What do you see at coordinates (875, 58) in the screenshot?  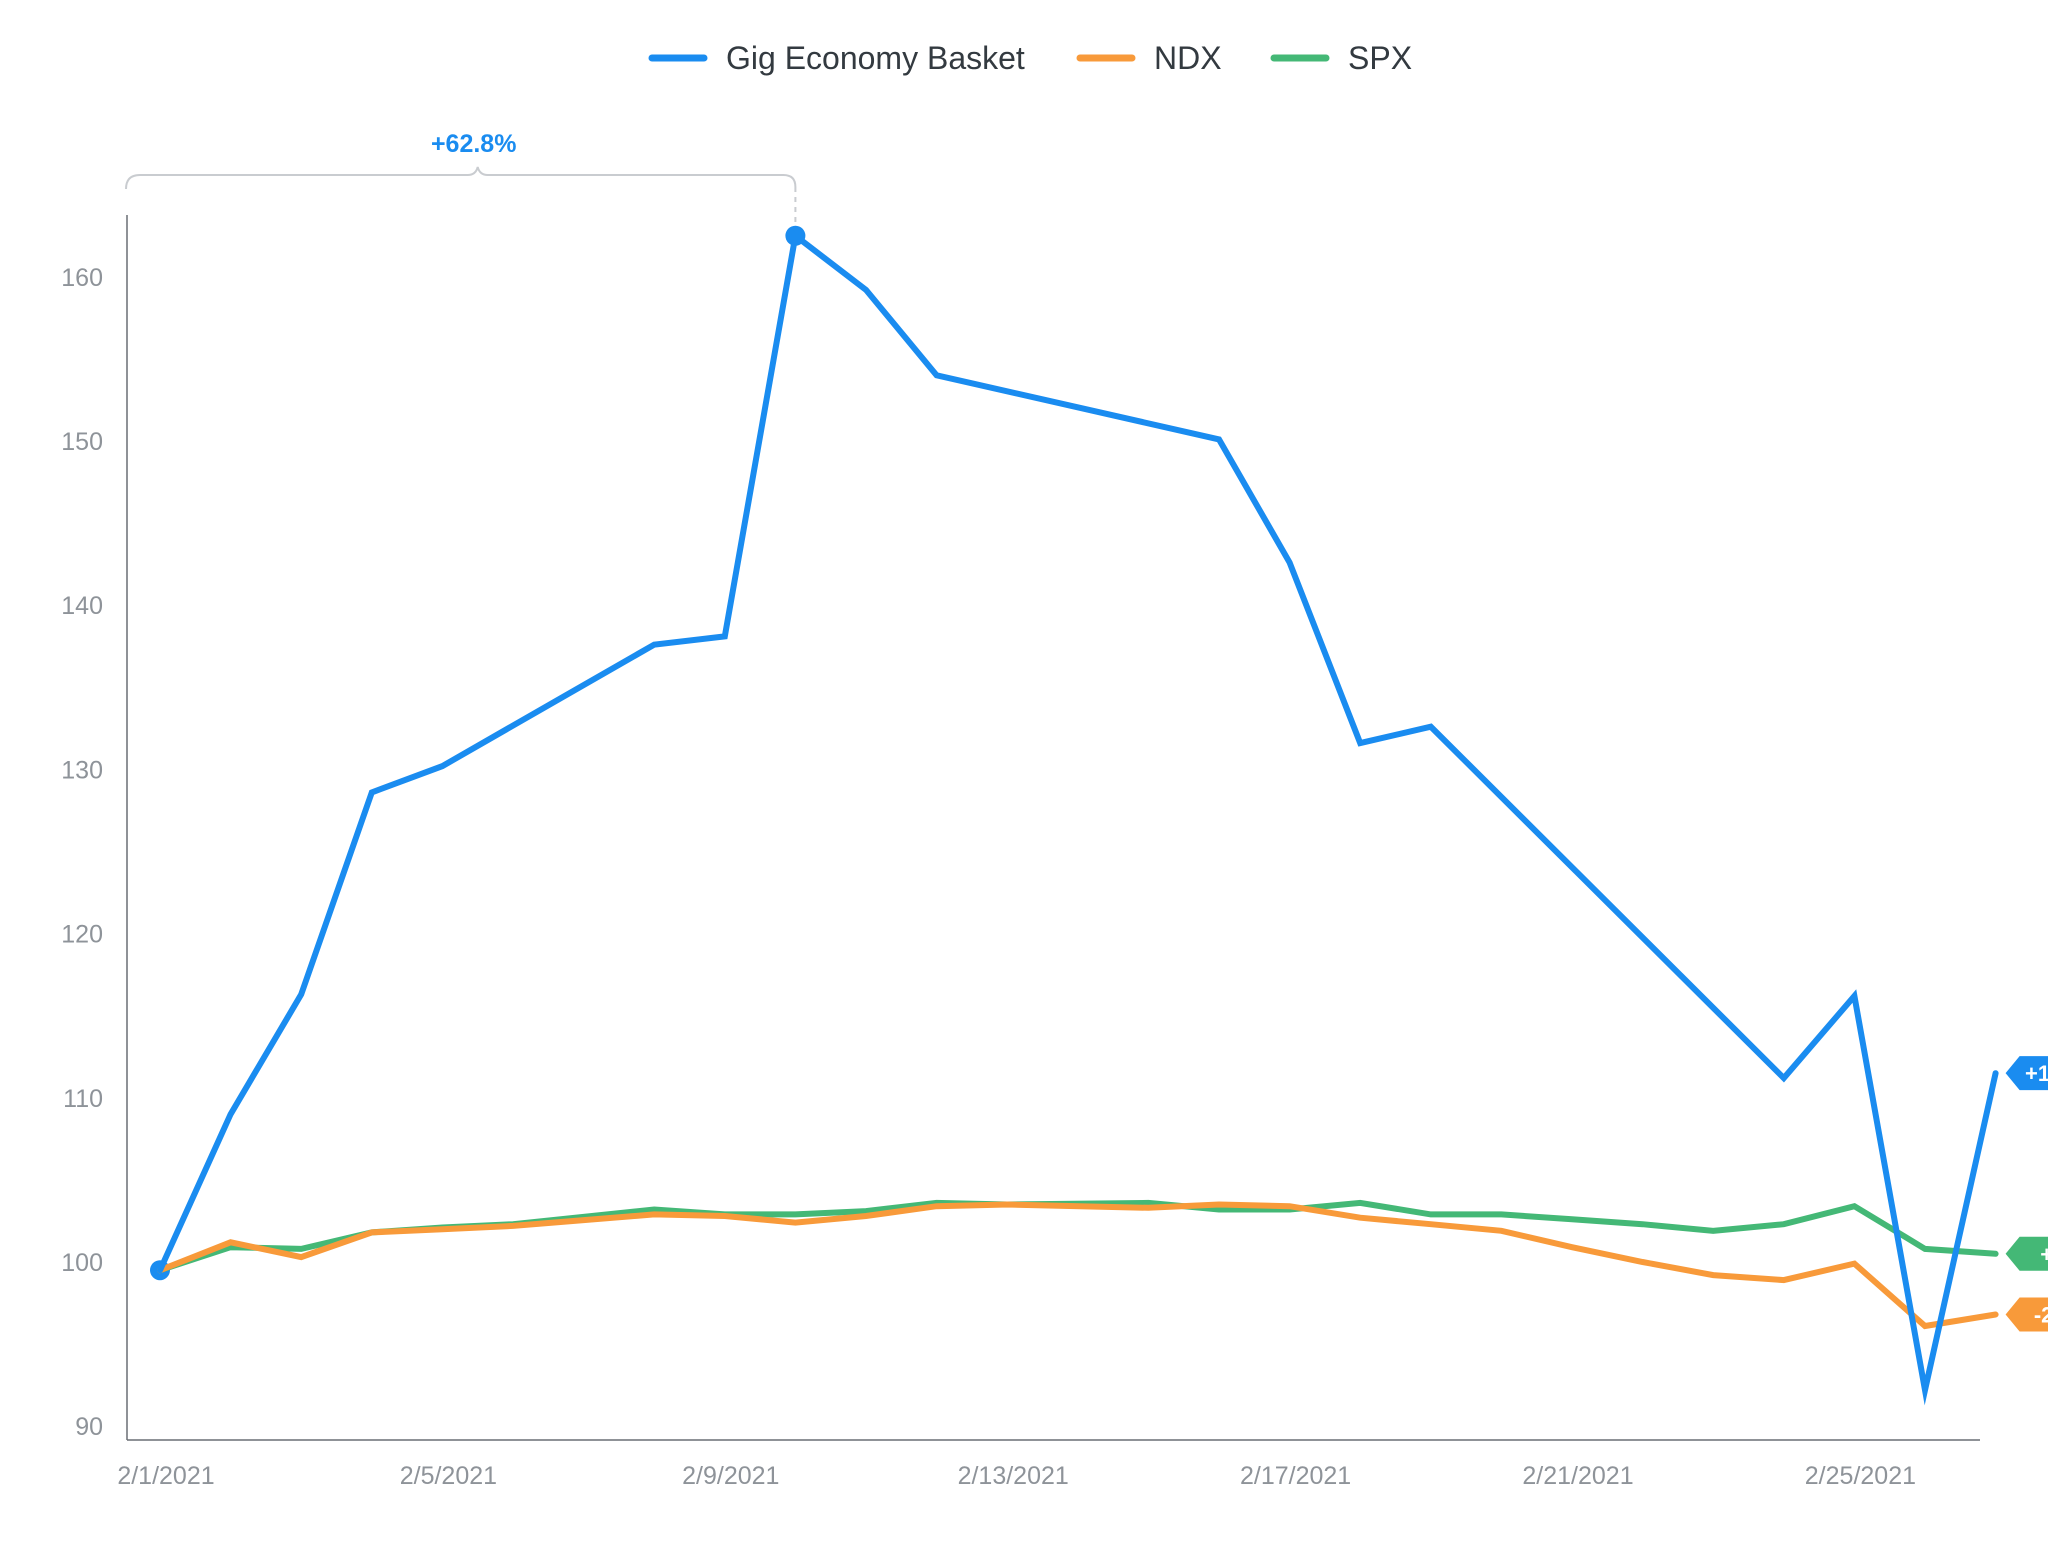 I see `legend-label: Gig Economy Basket` at bounding box center [875, 58].